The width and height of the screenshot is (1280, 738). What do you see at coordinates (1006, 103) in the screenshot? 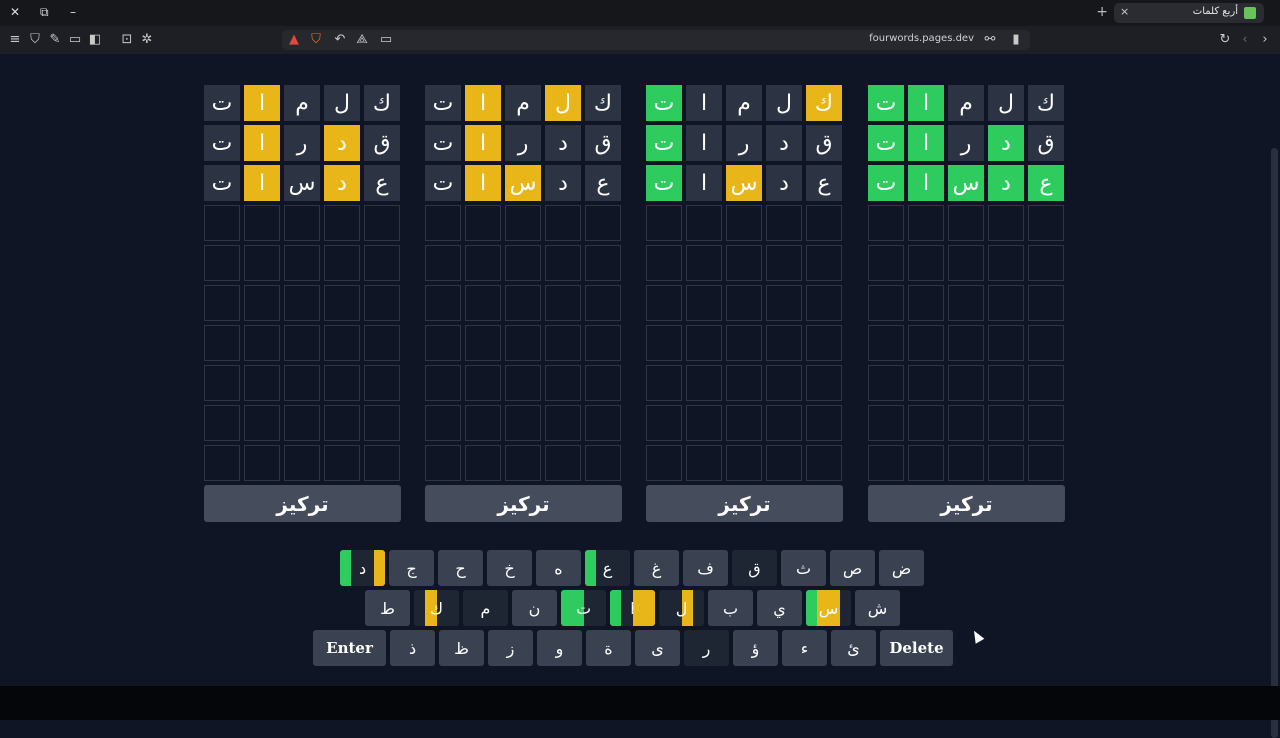
I see `tile: ل` at bounding box center [1006, 103].